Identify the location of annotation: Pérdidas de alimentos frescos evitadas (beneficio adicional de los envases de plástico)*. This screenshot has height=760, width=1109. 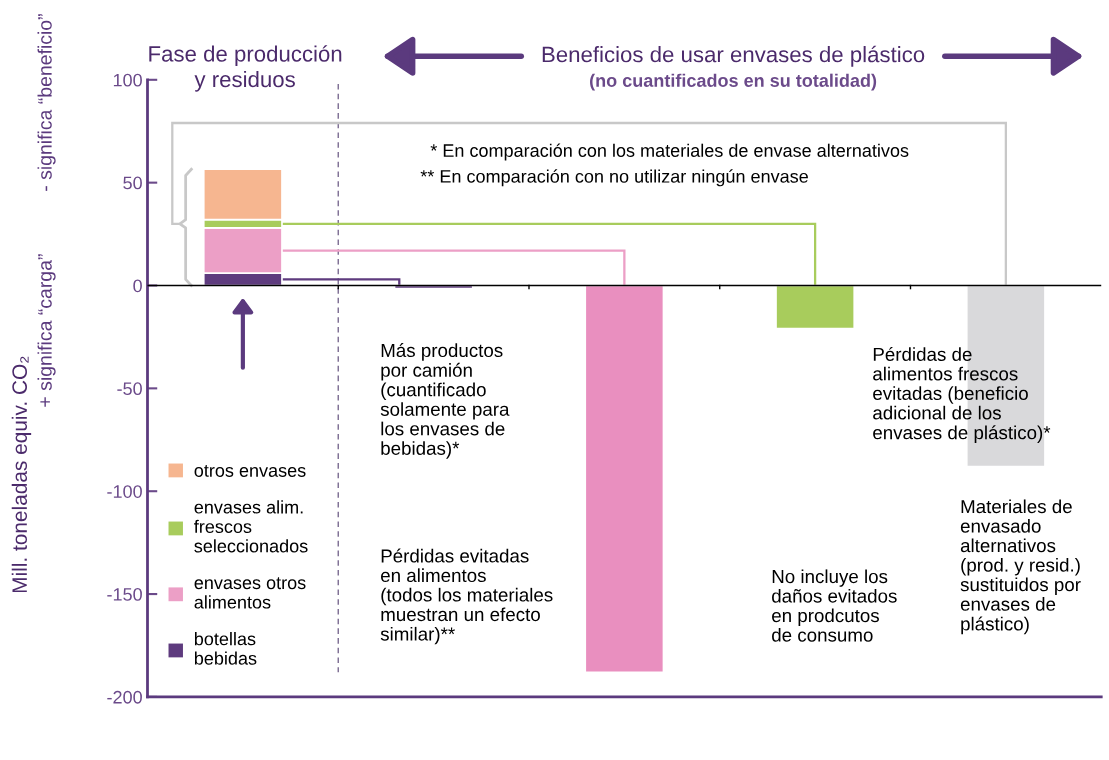
(962, 395).